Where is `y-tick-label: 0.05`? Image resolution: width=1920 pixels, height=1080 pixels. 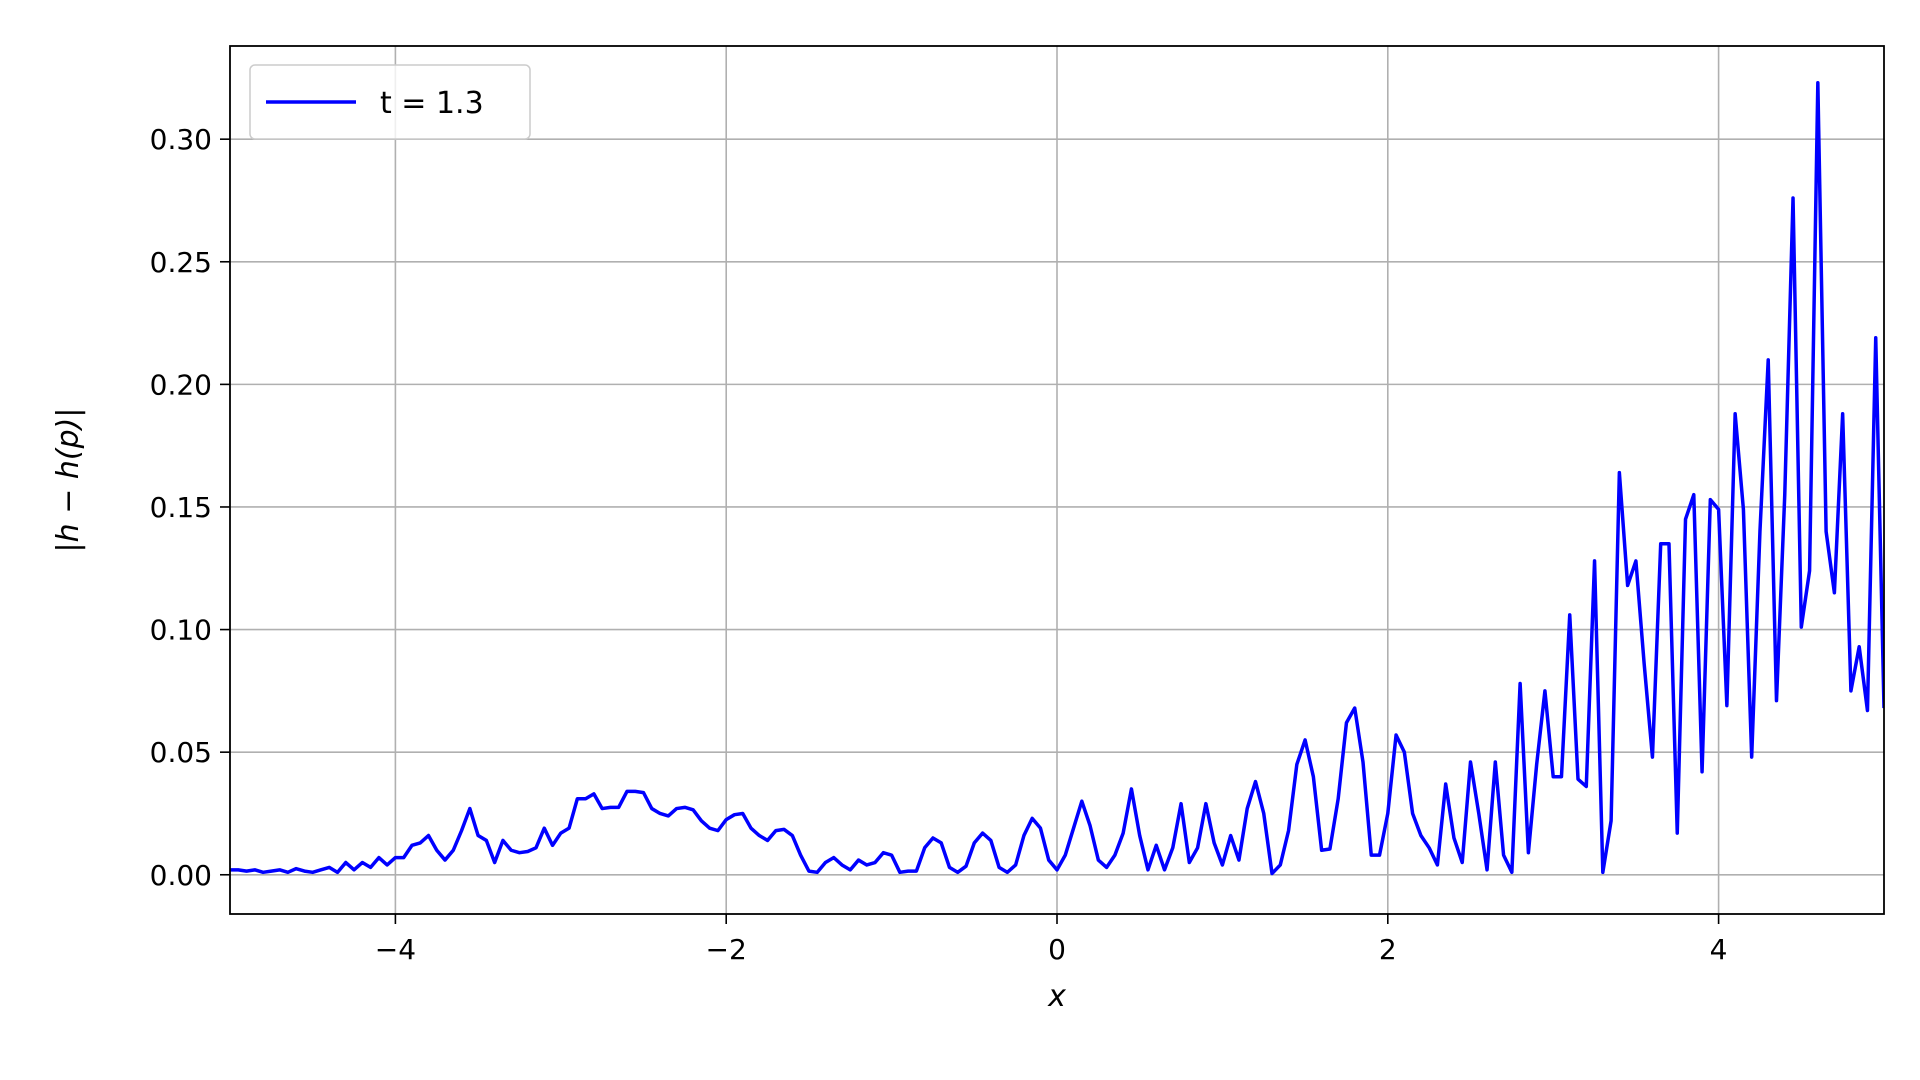 y-tick-label: 0.05 is located at coordinates (181, 752).